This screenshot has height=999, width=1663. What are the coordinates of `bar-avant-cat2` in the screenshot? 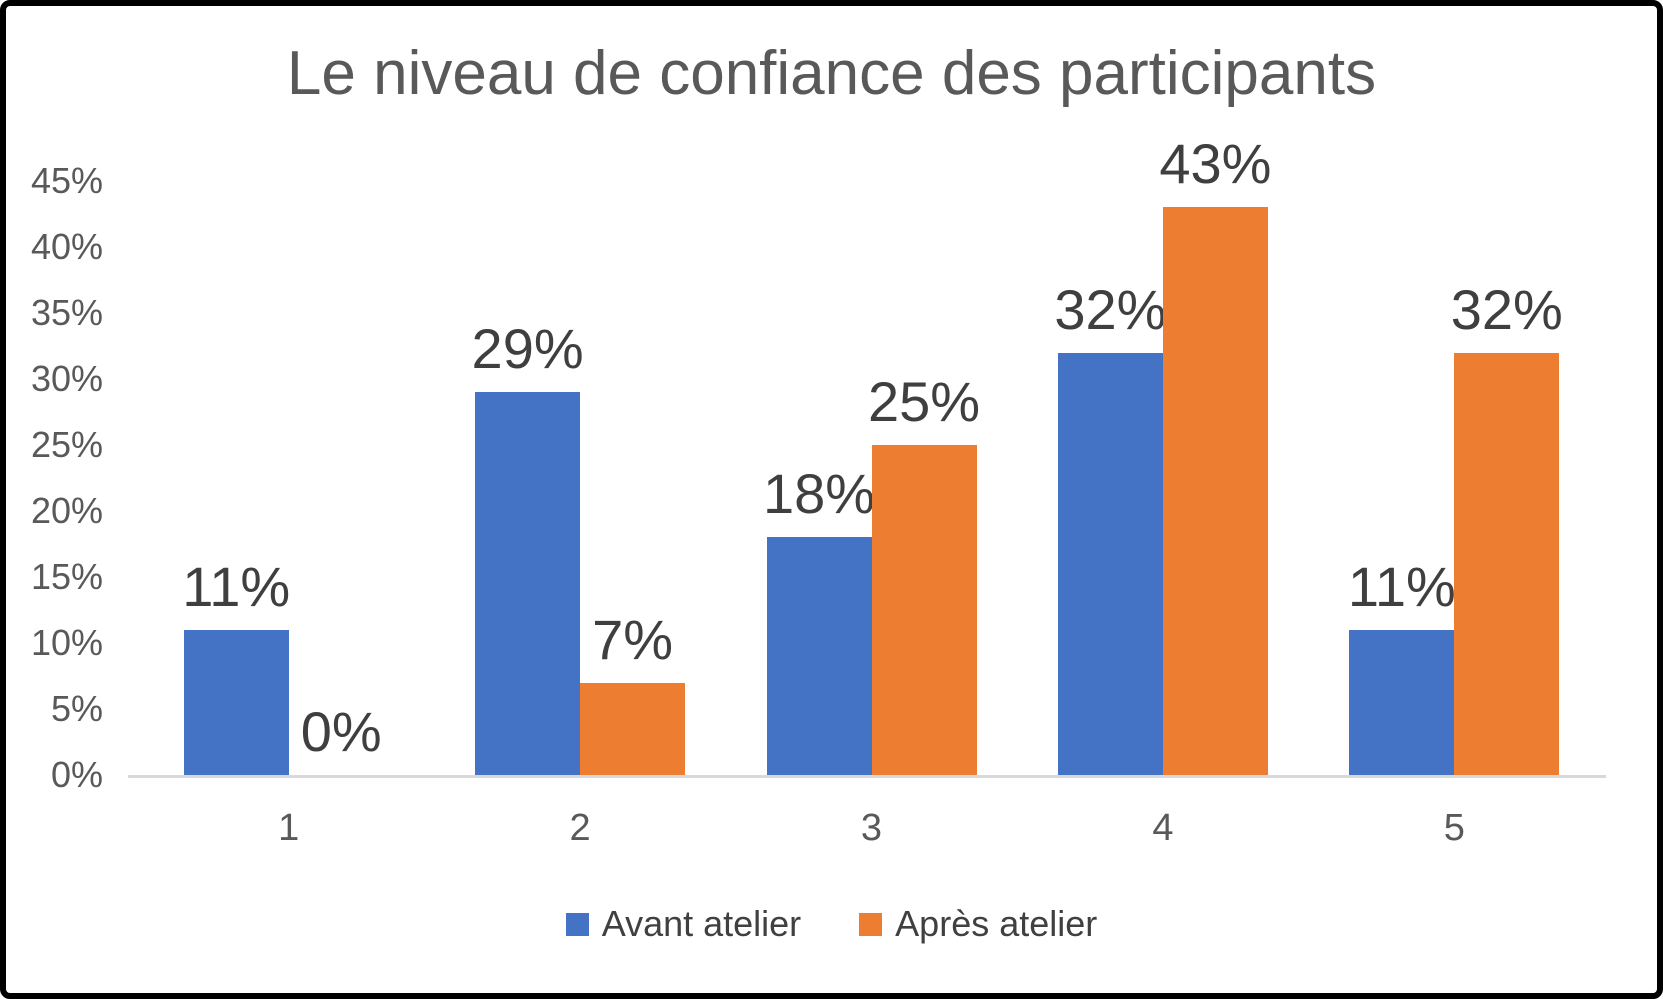 It's located at (528, 583).